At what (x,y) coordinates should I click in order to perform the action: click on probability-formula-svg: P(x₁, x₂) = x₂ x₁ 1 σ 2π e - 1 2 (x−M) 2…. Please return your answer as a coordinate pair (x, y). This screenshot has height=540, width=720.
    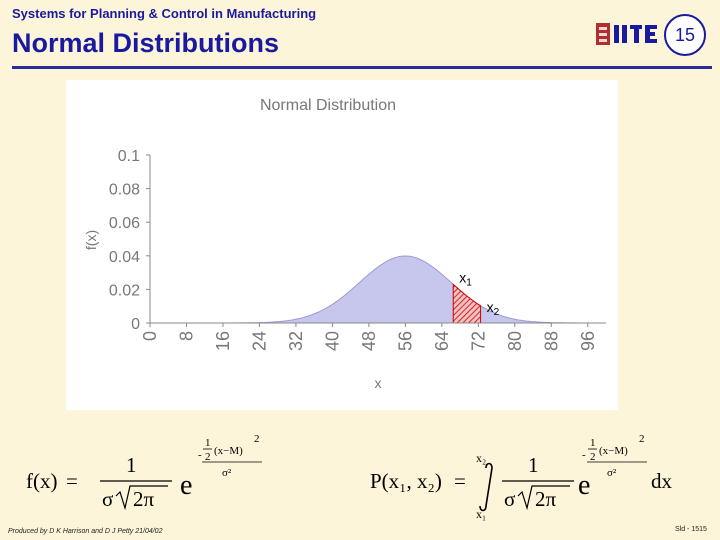
    Looking at the image, I should click on (521, 477).